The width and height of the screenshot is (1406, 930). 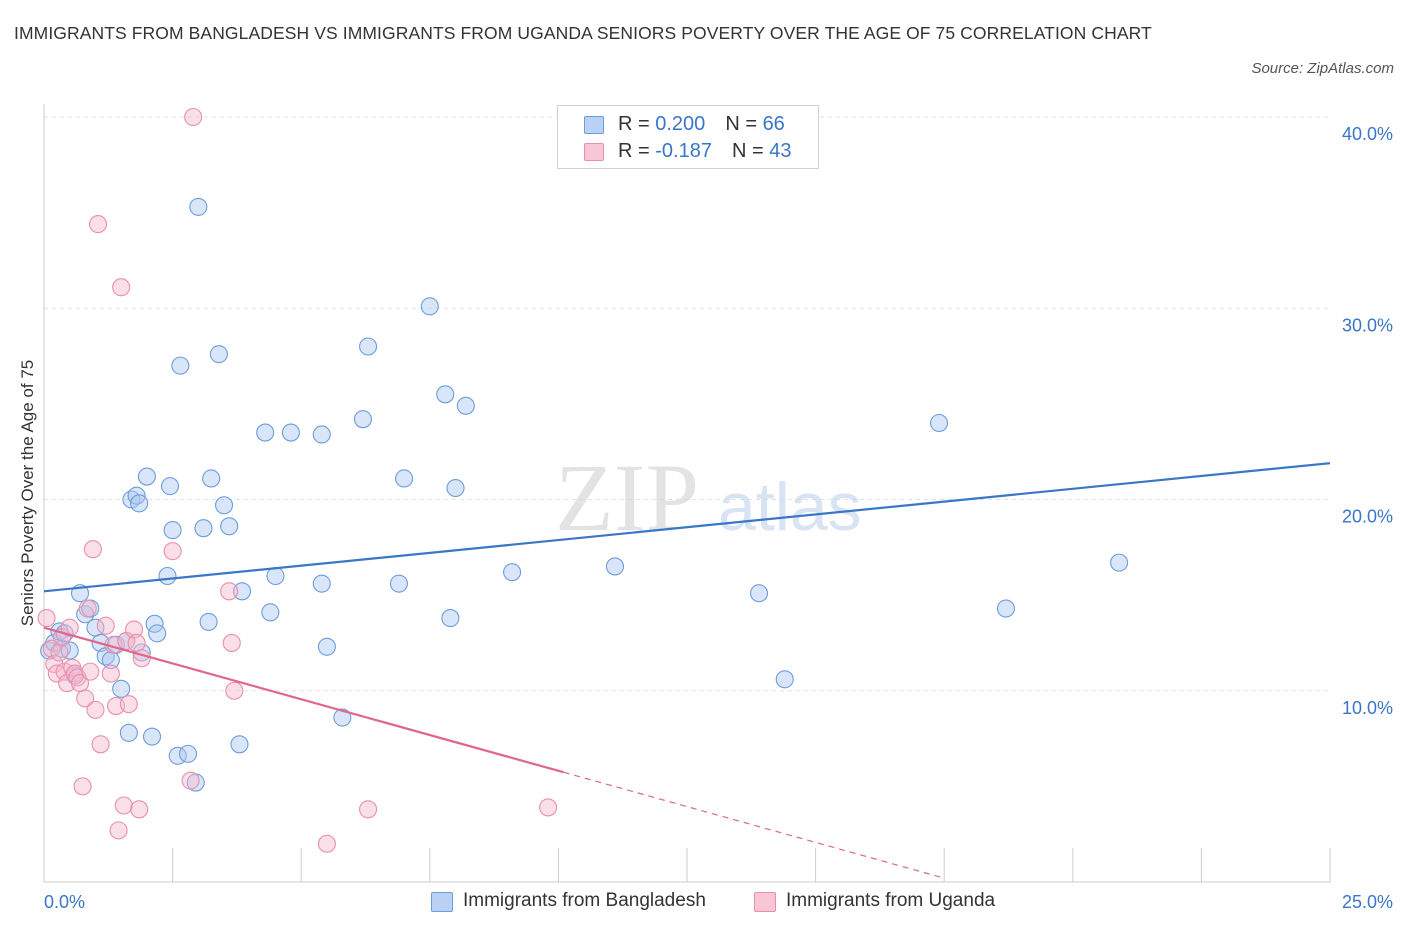 What do you see at coordinates (891, 900) in the screenshot?
I see `legend-label-uganda: Immigrants from Uganda` at bounding box center [891, 900].